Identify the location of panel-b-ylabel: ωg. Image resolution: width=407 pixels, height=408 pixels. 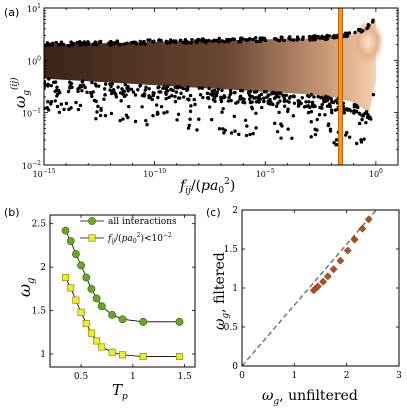
(26, 287).